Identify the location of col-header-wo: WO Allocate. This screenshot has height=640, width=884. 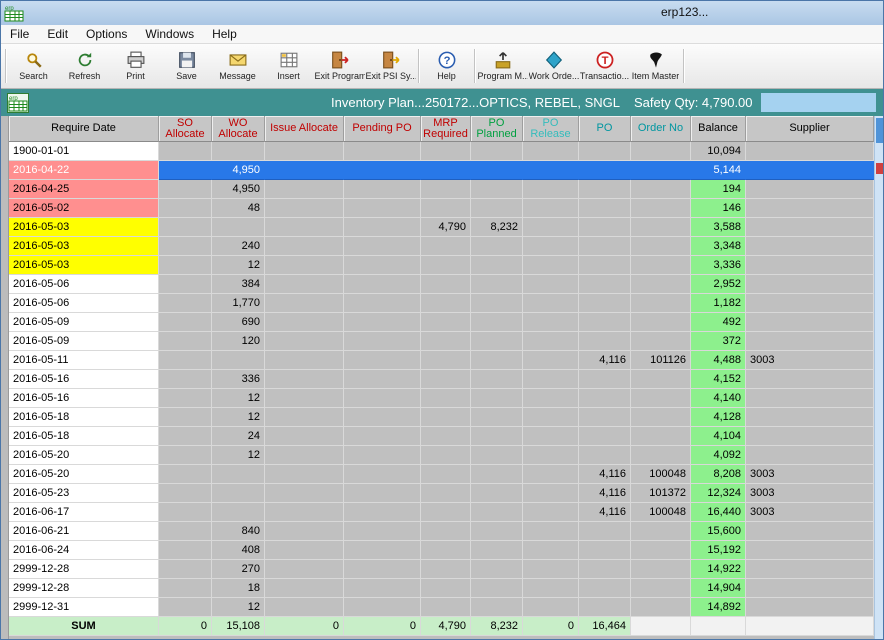
(238, 129).